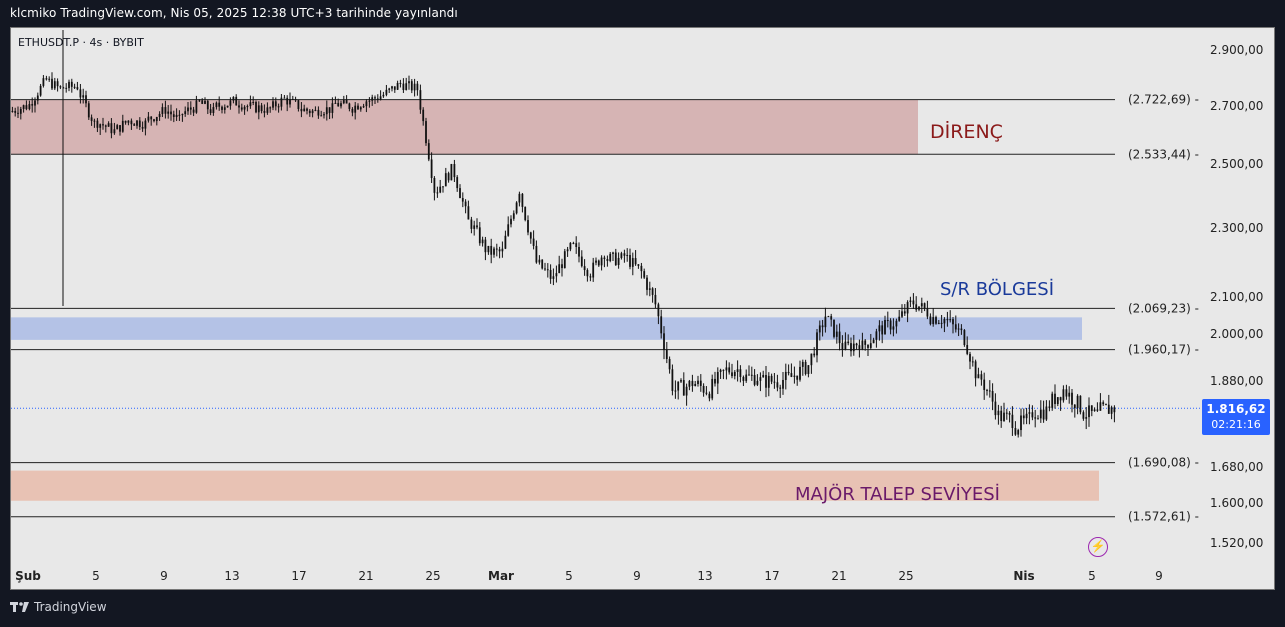 The height and width of the screenshot is (627, 1285). Describe the element at coordinates (1236, 409) in the screenshot. I see `last-price-value: 1.816,62` at that location.